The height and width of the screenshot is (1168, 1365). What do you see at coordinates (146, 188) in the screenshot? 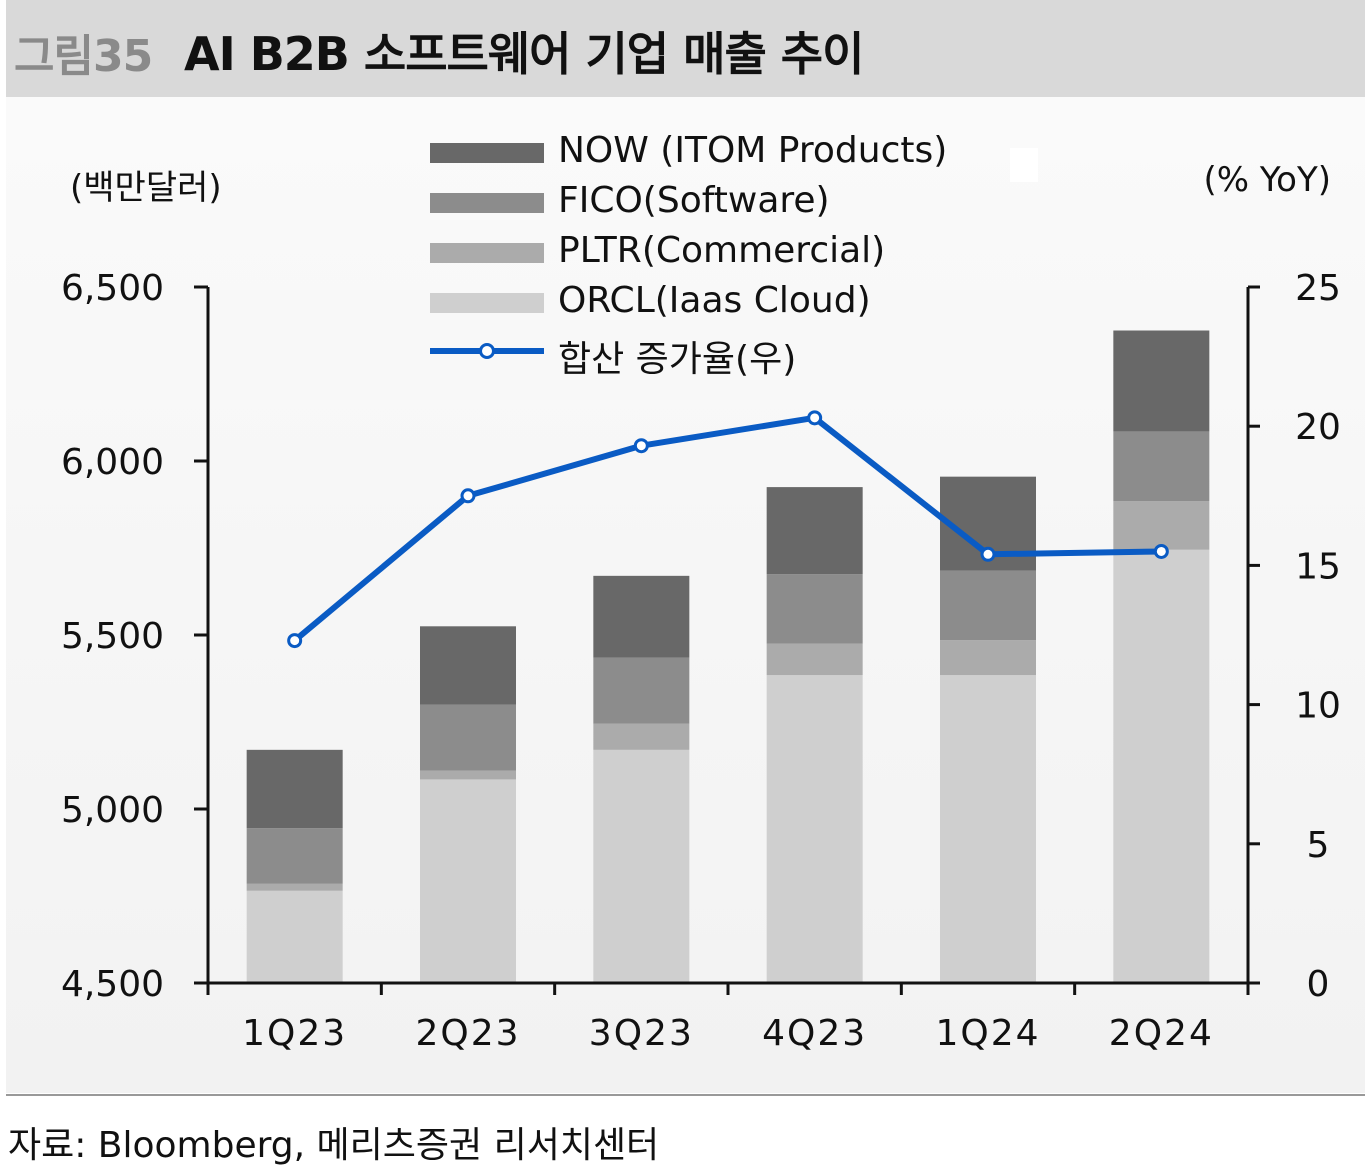
I see `left-axis-unit: (백만달러)` at bounding box center [146, 188].